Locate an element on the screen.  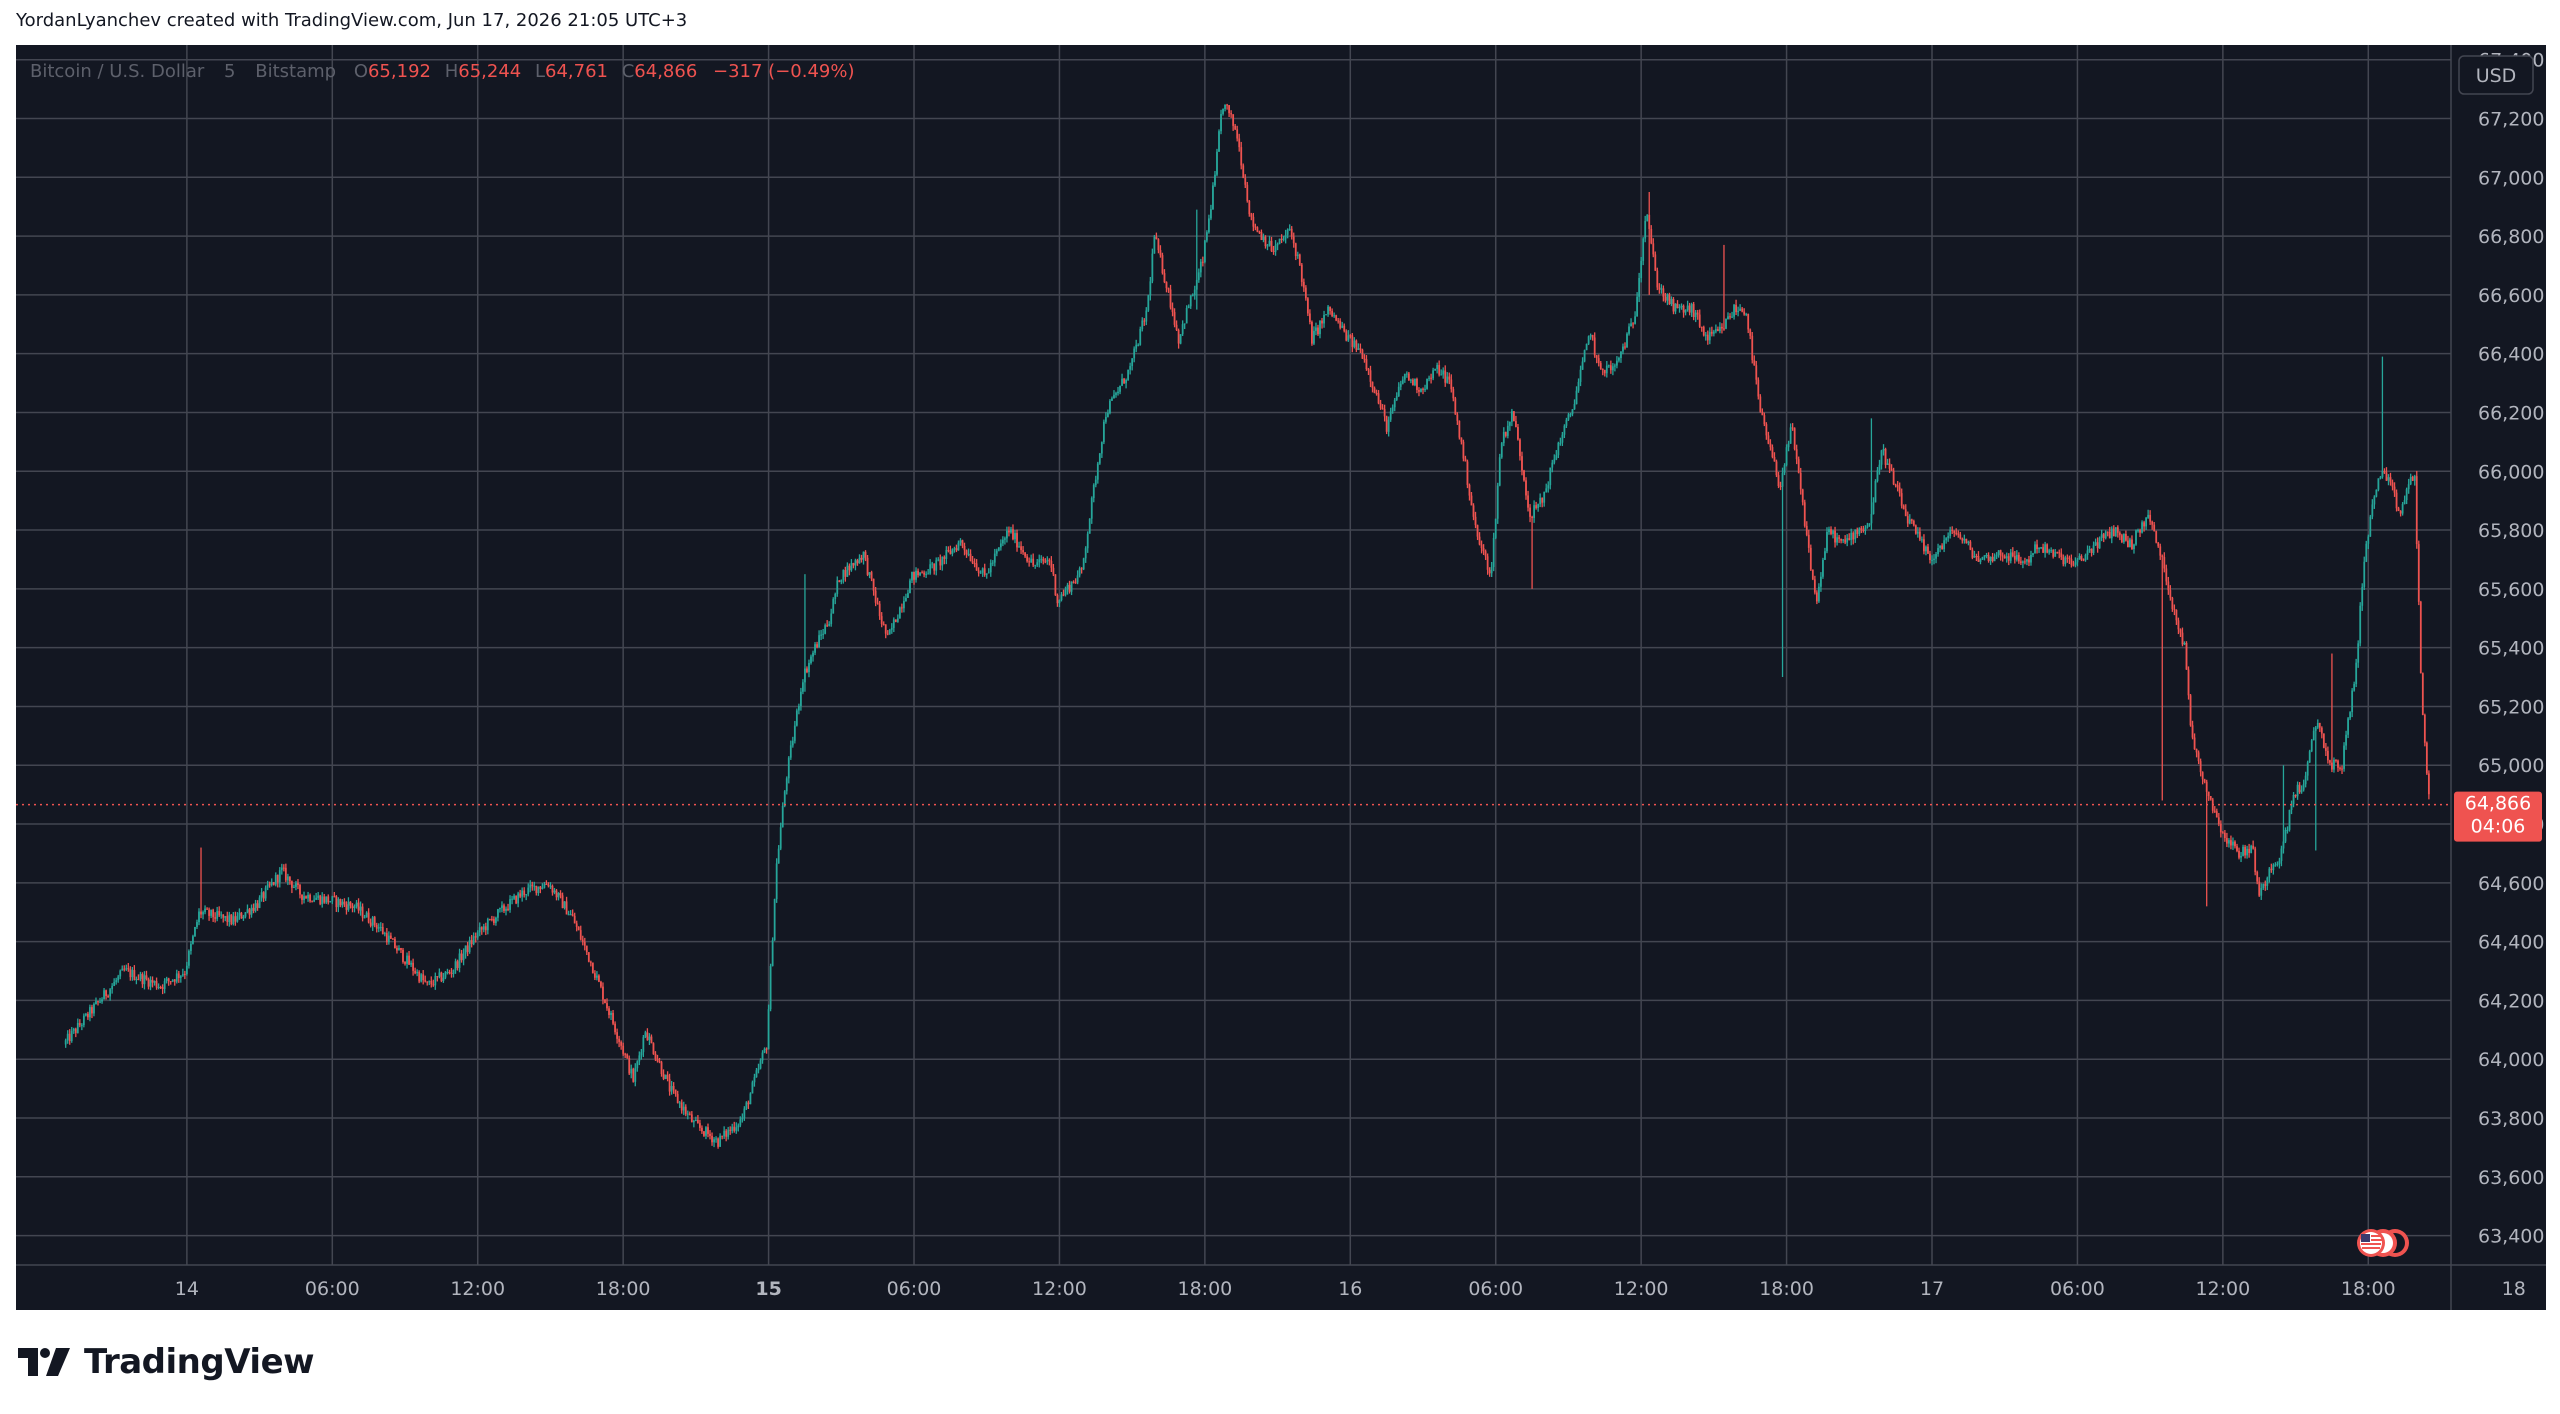
currency-button: USD is located at coordinates (2496, 75).